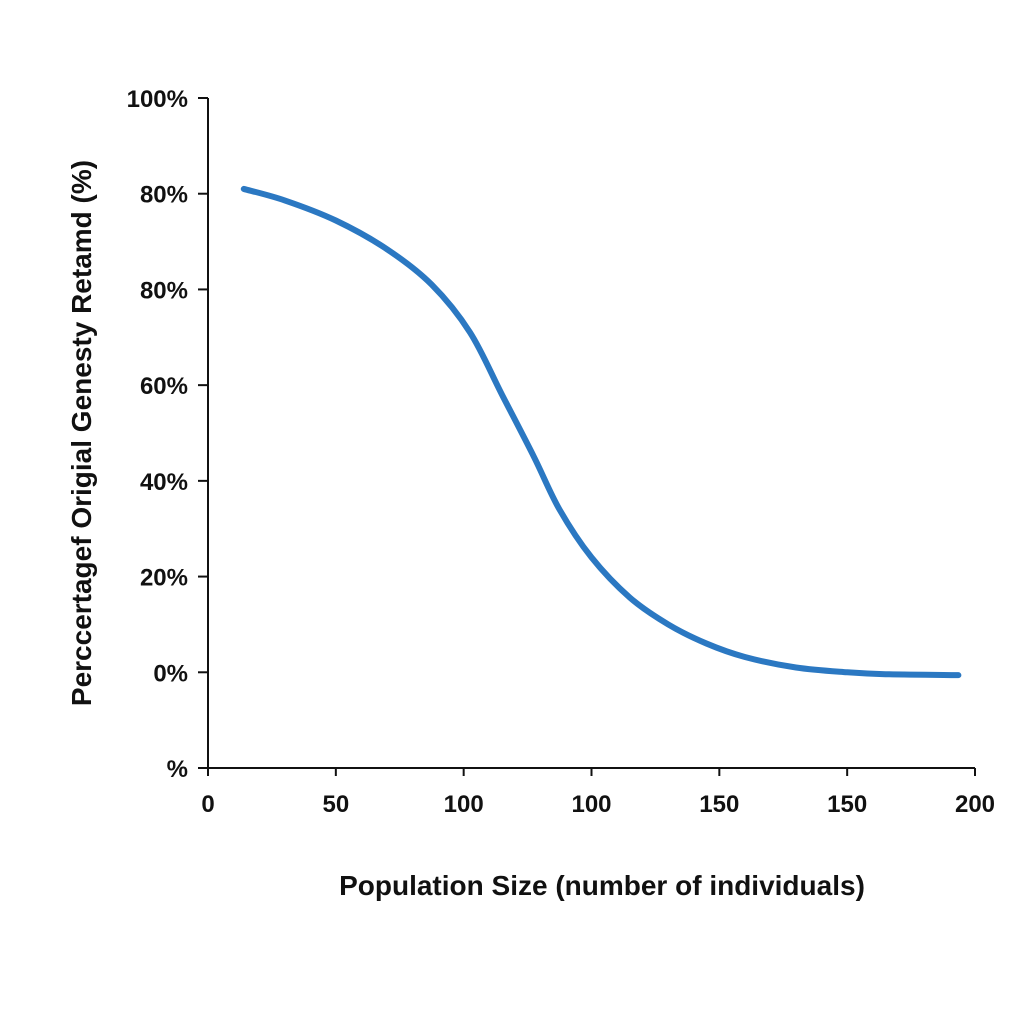 Image resolution: width=1024 pixels, height=1029 pixels. I want to click on y-tick-label: 40%, so click(164, 482).